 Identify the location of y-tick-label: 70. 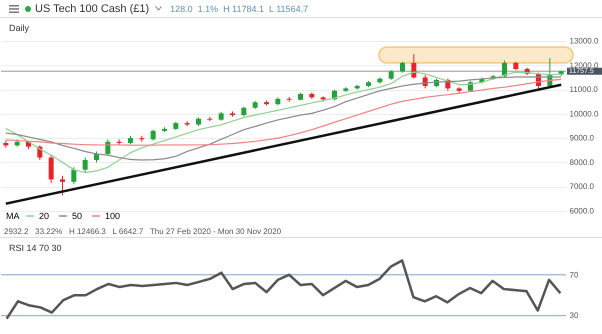
(574, 275).